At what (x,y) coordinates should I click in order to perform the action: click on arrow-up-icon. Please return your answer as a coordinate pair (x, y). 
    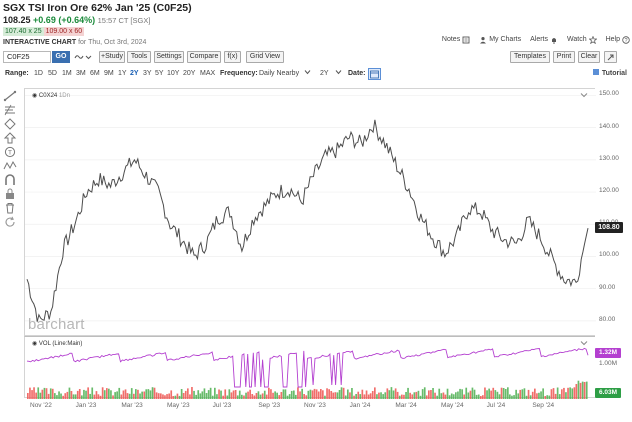
    Looking at the image, I should click on (10, 138).